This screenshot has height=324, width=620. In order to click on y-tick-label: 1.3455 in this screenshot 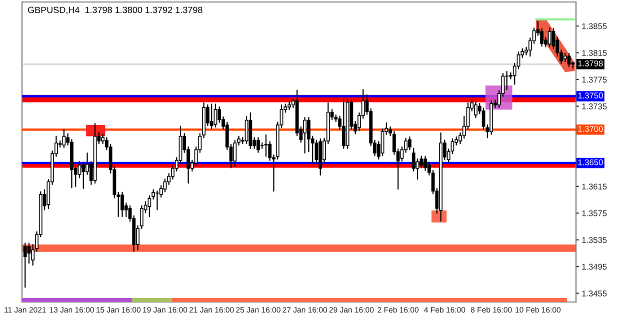, I will do `click(594, 293)`.